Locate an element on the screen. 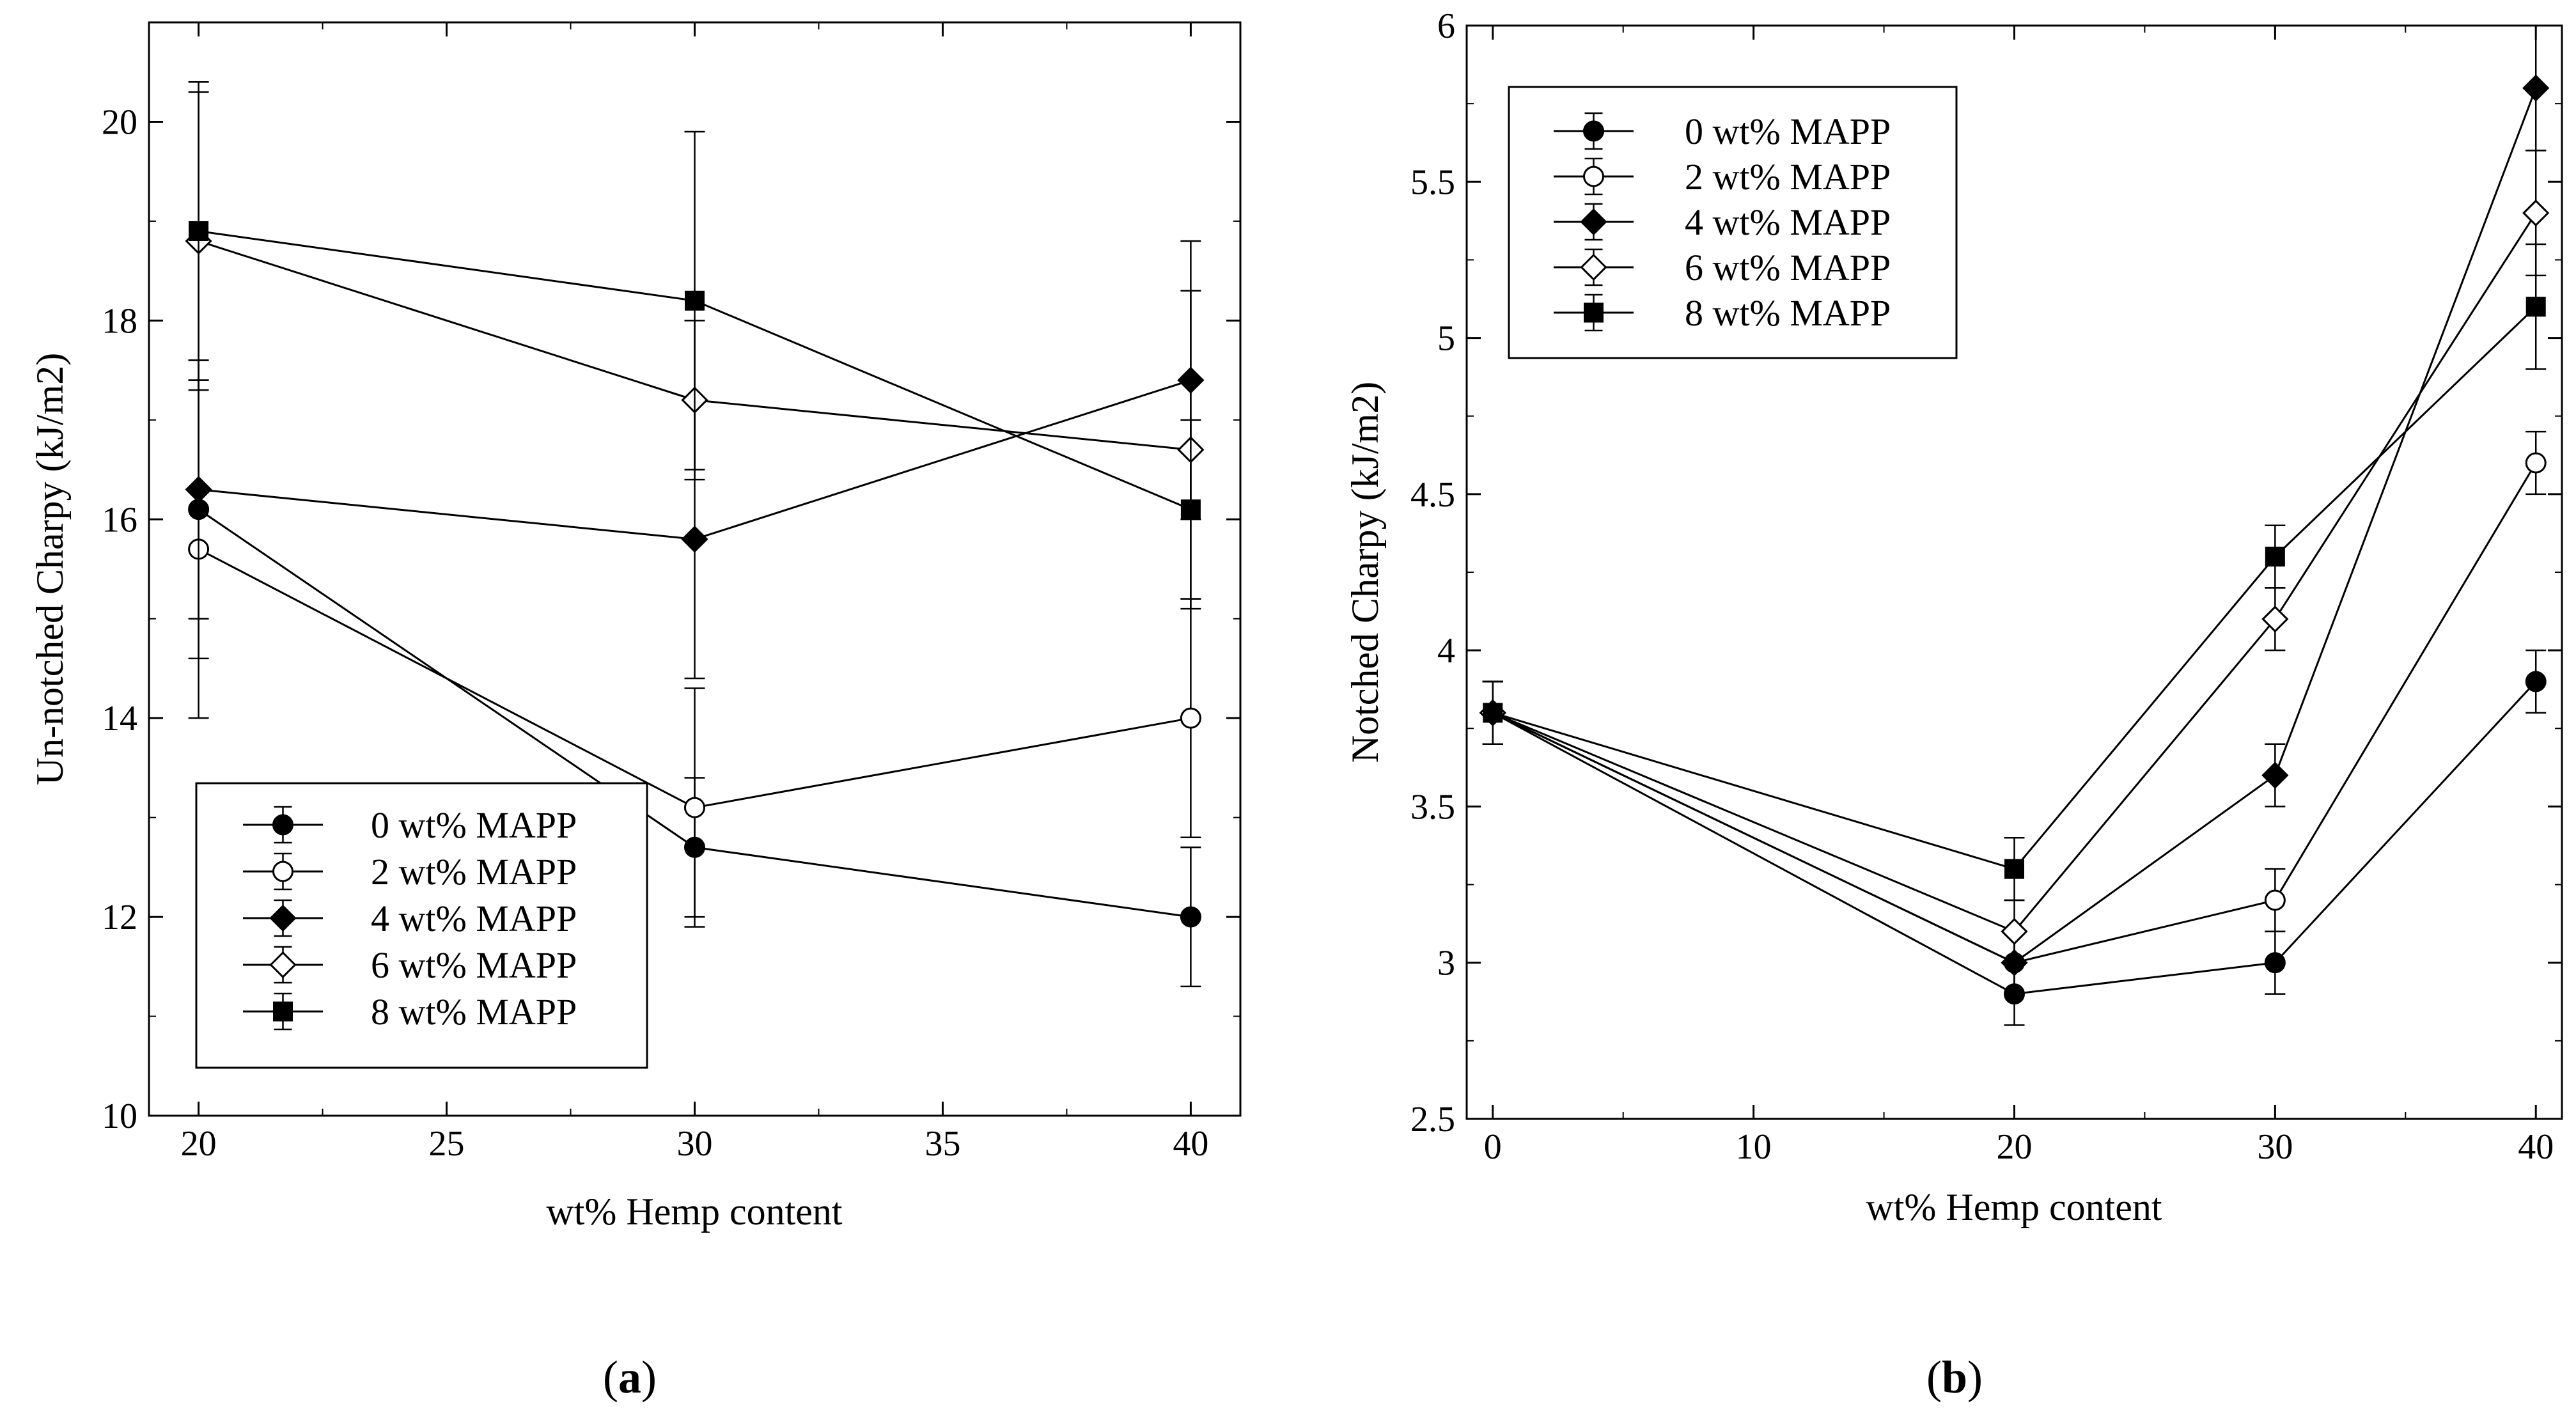  y-tick-label-a-3: 16 is located at coordinates (119, 520).